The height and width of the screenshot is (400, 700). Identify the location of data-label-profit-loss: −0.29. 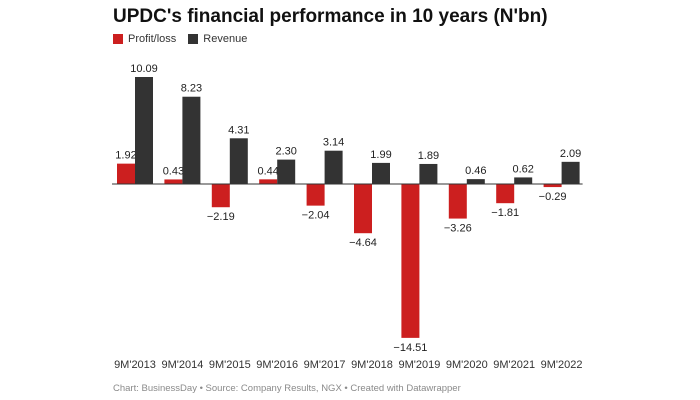
(553, 197).